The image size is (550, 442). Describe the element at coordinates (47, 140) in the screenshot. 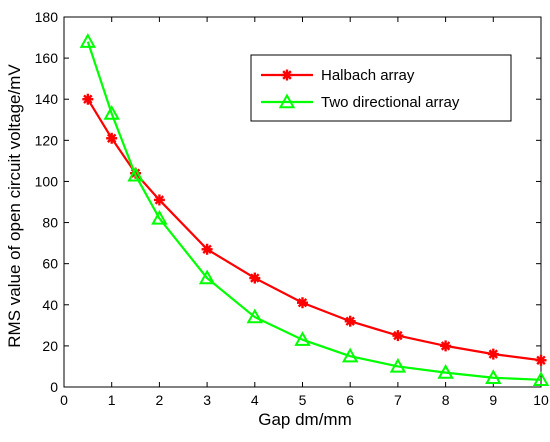

I see `y-tick-label: 120` at that location.